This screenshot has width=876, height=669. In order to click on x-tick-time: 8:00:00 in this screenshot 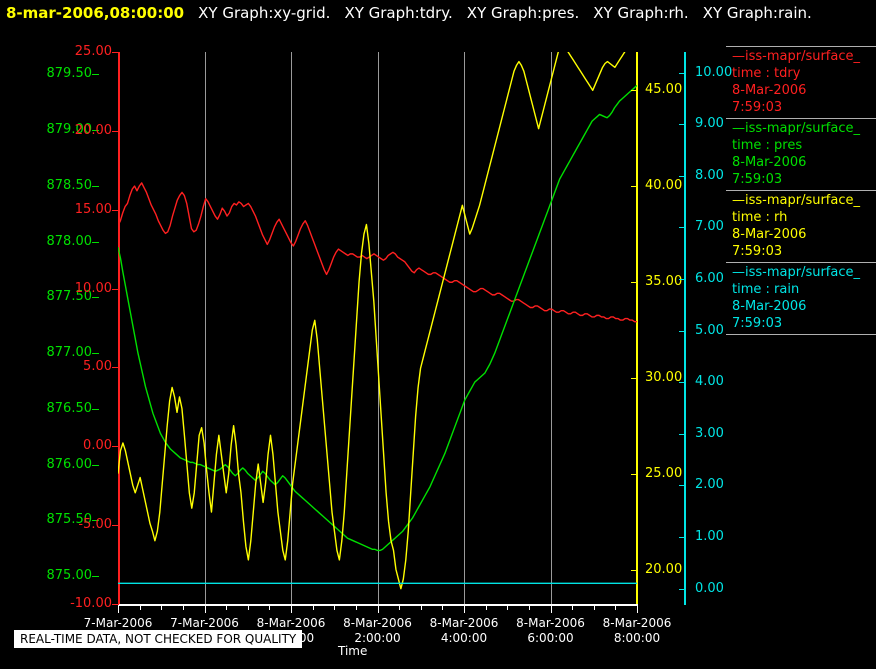, I will do `click(637, 638)`.